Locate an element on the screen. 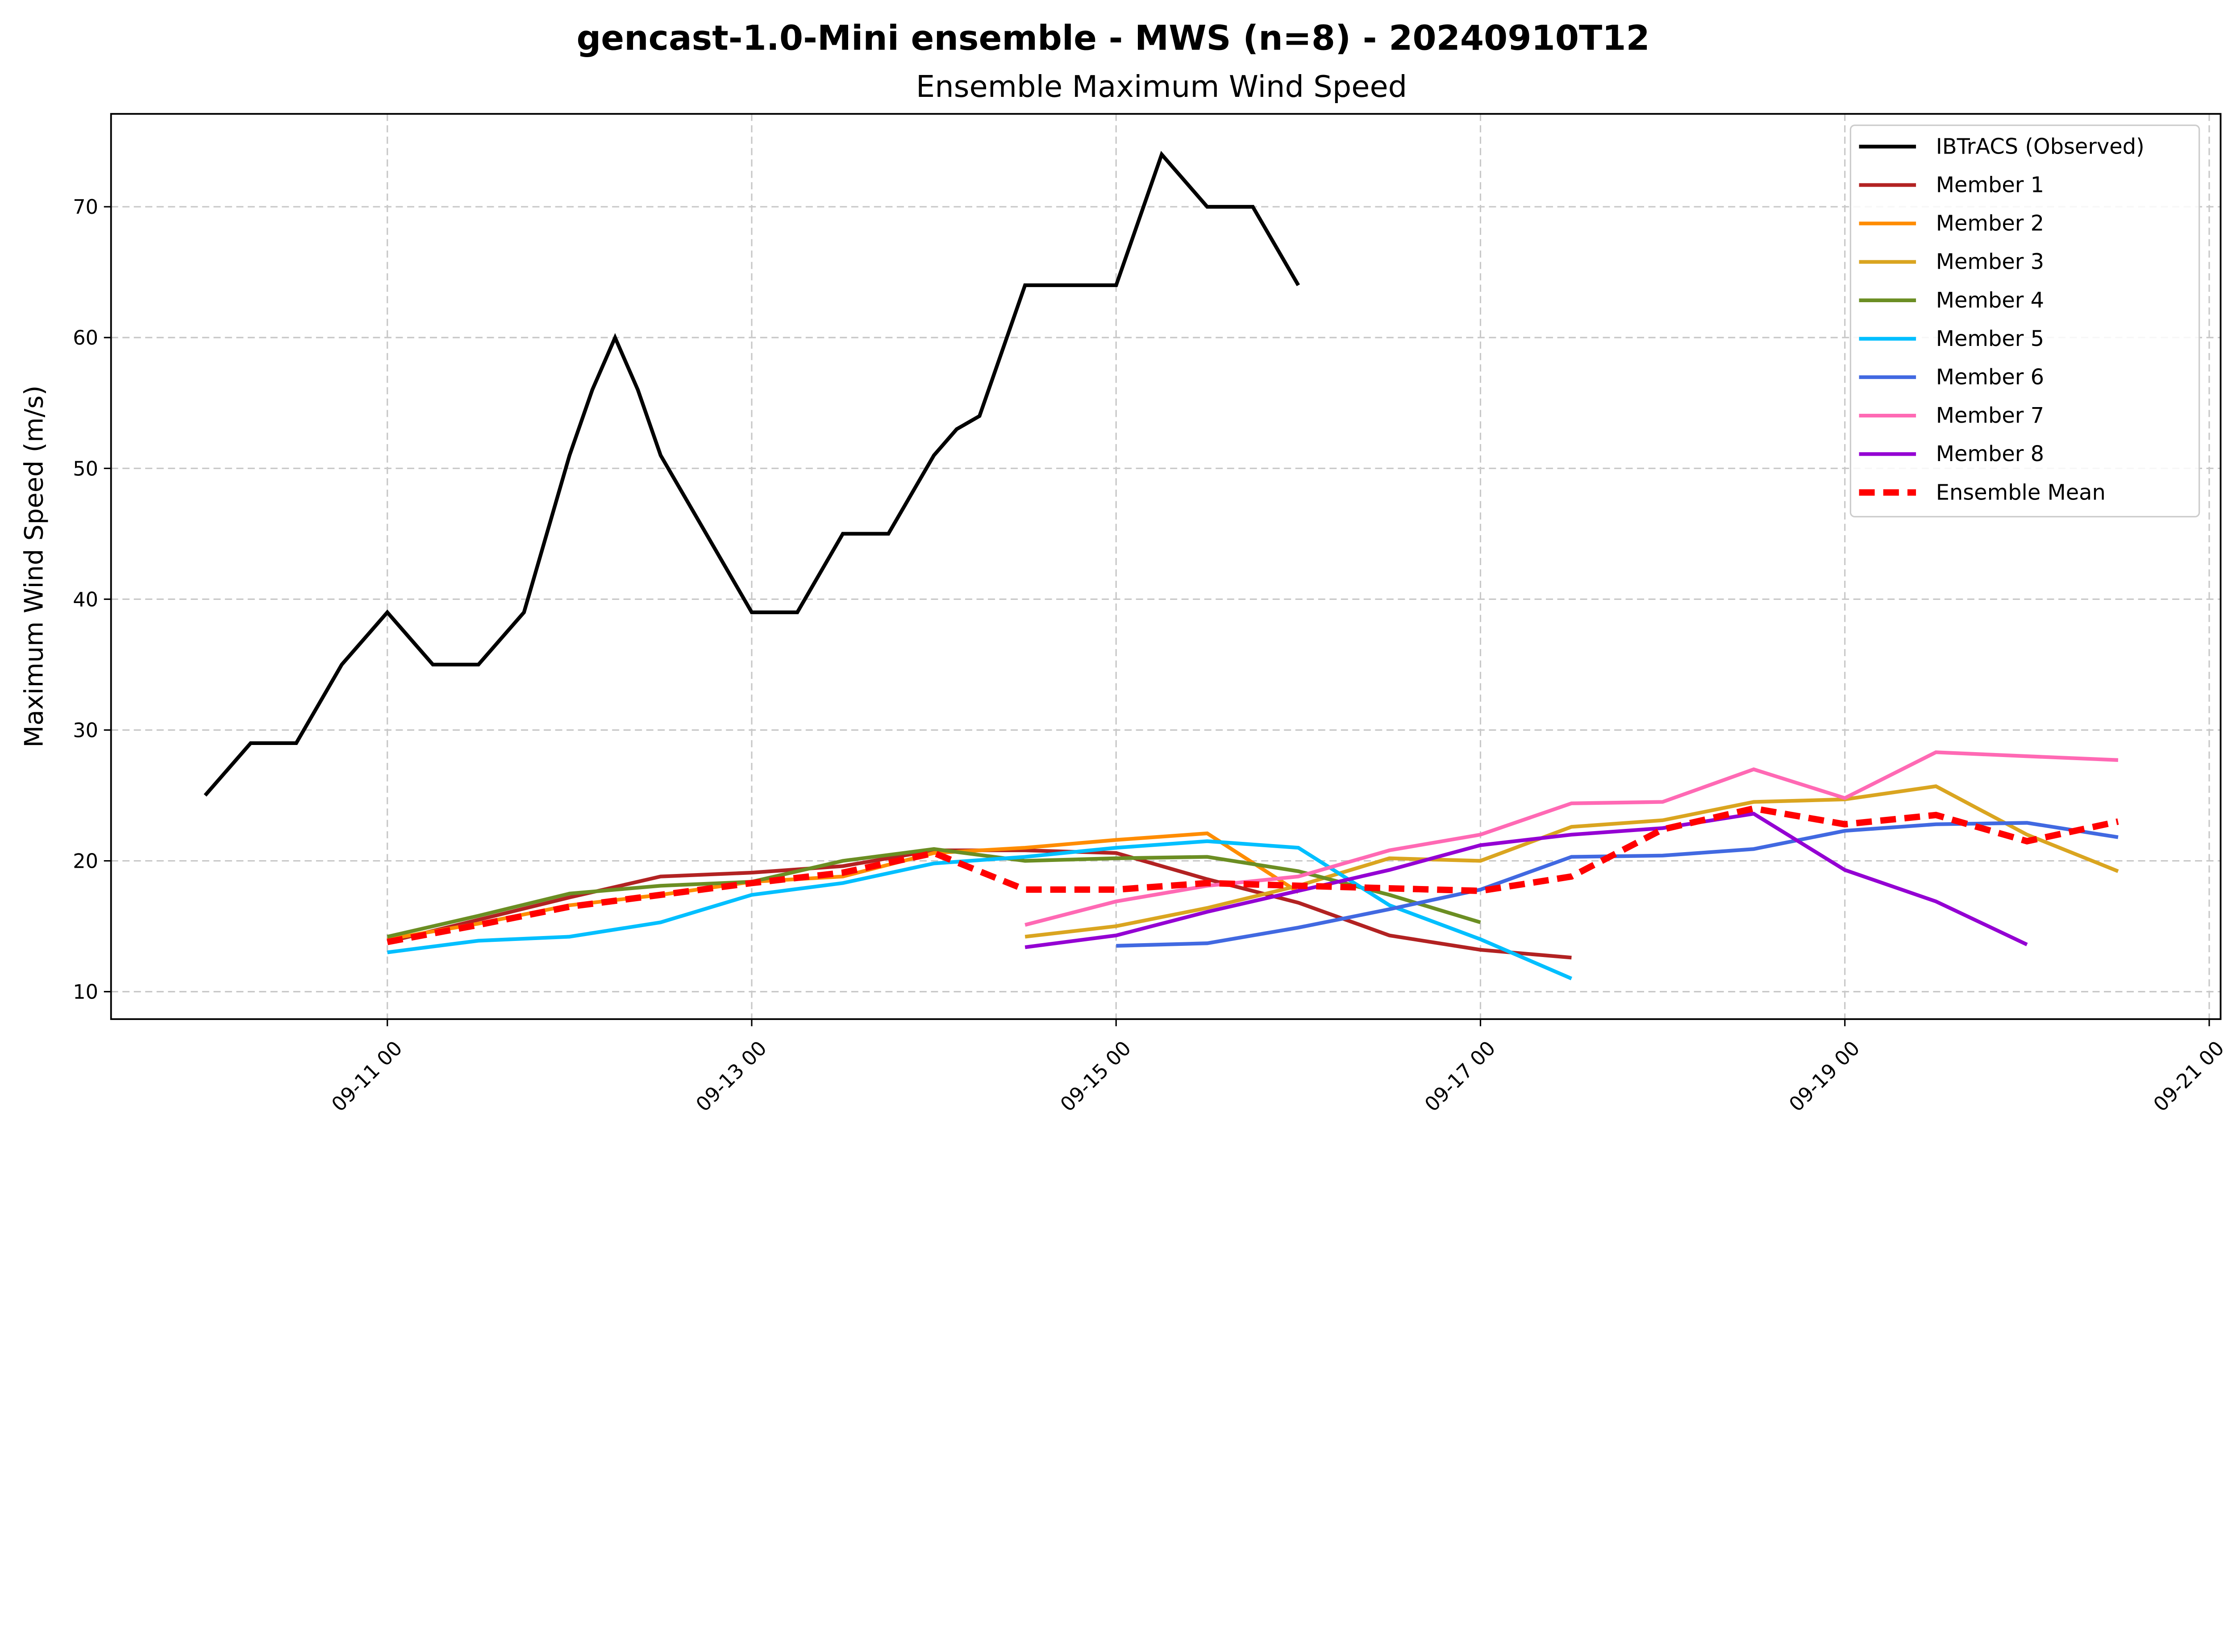  legend-label: Member 4 is located at coordinates (1990, 300).